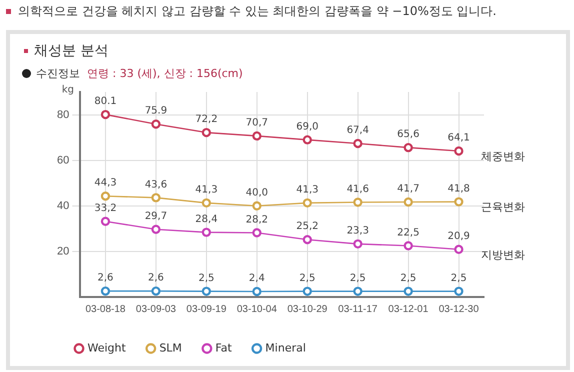 The image size is (574, 372). Describe the element at coordinates (408, 232) in the screenshot. I see `data-label: 22,5` at that location.